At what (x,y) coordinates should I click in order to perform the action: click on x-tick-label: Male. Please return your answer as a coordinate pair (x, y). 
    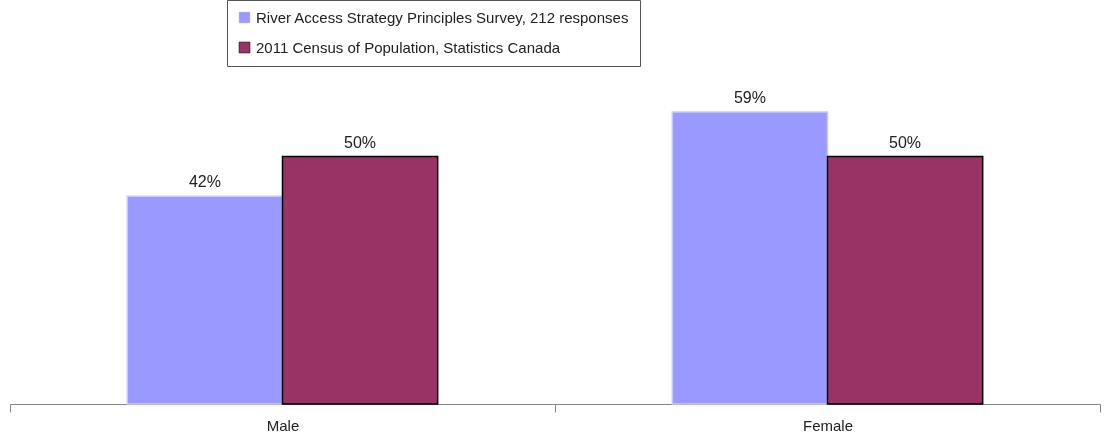
    Looking at the image, I should click on (283, 425).